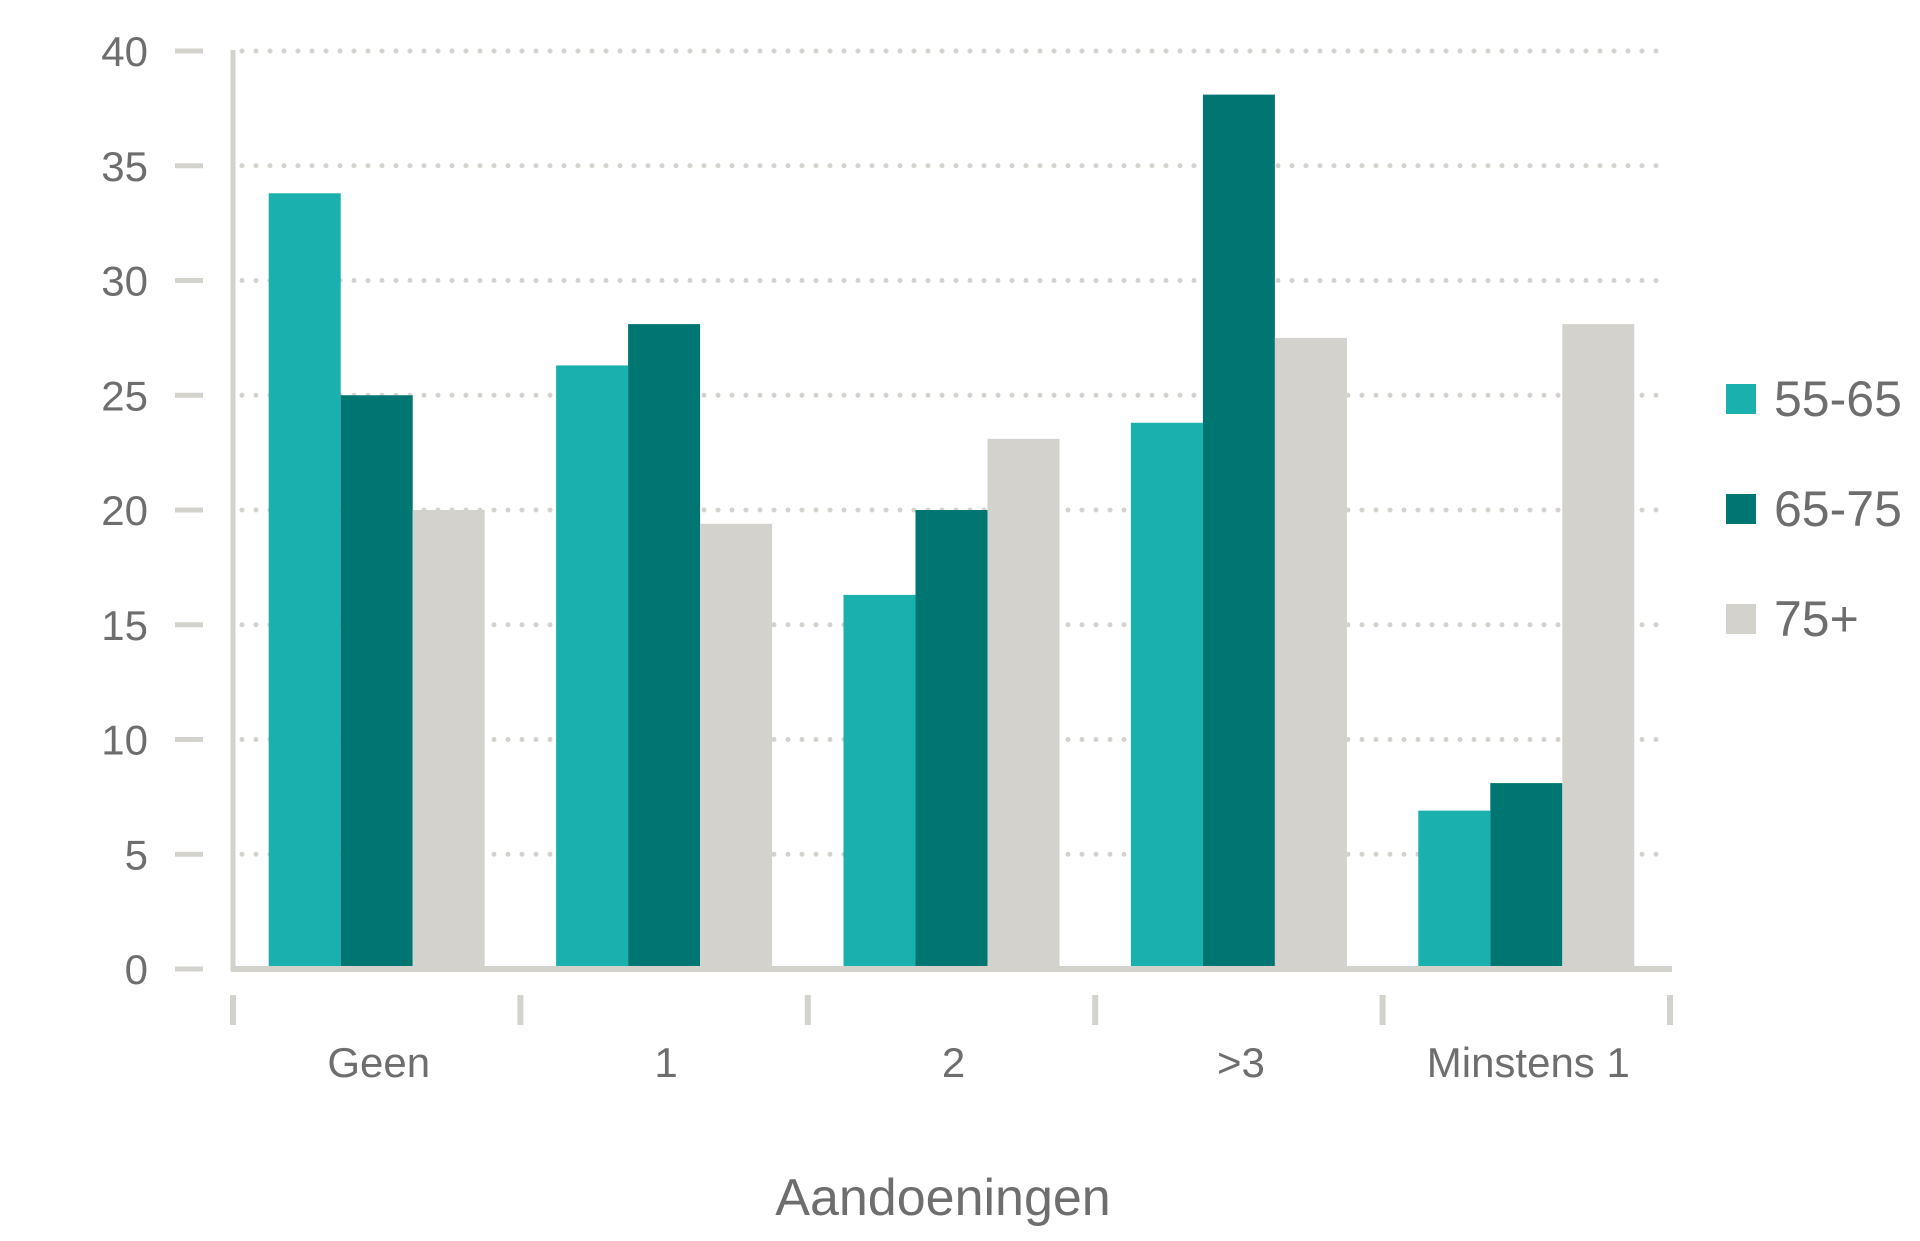  What do you see at coordinates (124, 510) in the screenshot?
I see `y-tick-label: 20` at bounding box center [124, 510].